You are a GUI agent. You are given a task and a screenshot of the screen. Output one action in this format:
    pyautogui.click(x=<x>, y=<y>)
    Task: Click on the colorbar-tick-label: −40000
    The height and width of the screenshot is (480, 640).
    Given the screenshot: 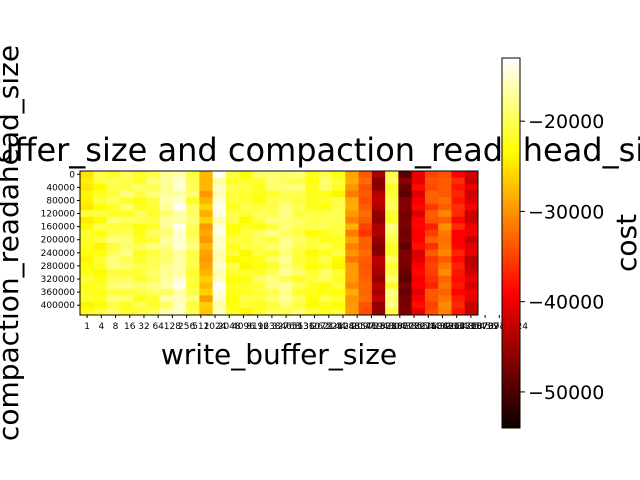 What is the action you would take?
    pyautogui.click(x=566, y=303)
    